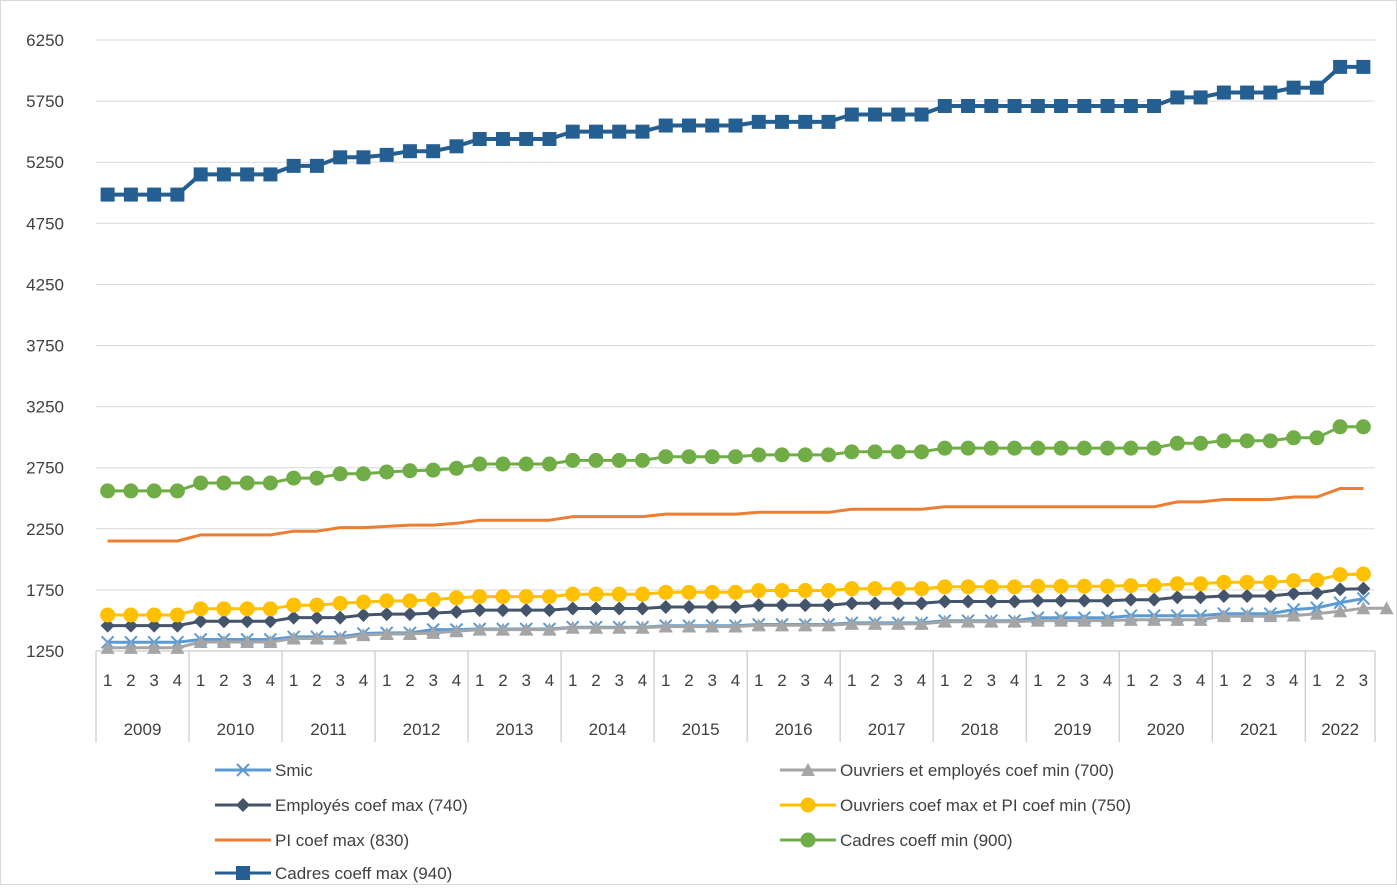 This screenshot has height=890, width=1397. Describe the element at coordinates (363, 873) in the screenshot. I see `legend-label: Cadres coeff max (940)` at that location.